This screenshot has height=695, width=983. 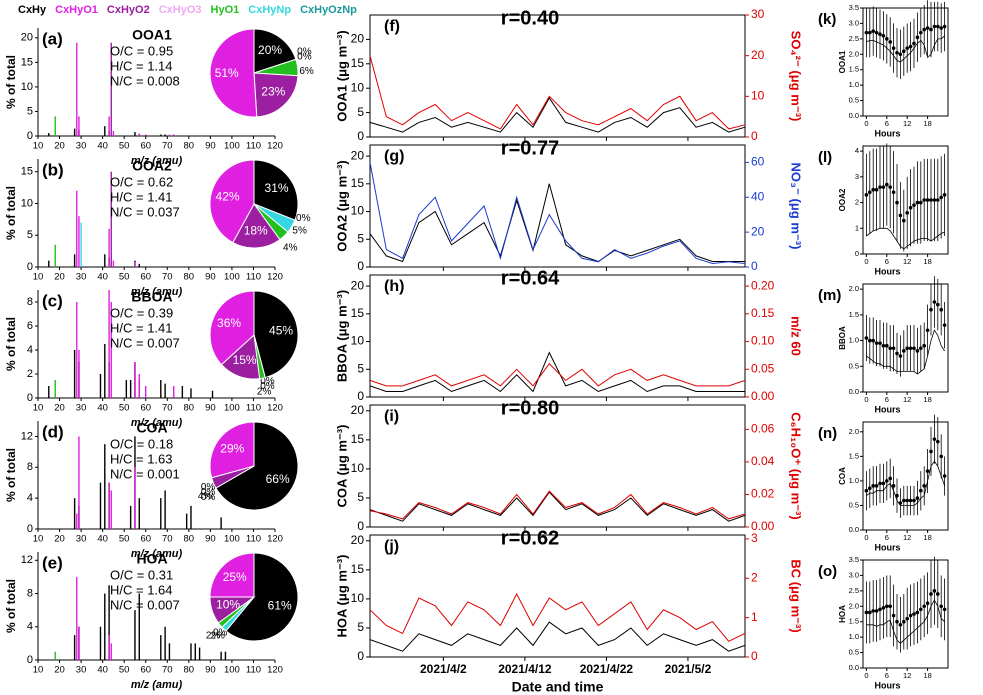 I want to click on y2-tick-label: 0.06, so click(x=763, y=429).